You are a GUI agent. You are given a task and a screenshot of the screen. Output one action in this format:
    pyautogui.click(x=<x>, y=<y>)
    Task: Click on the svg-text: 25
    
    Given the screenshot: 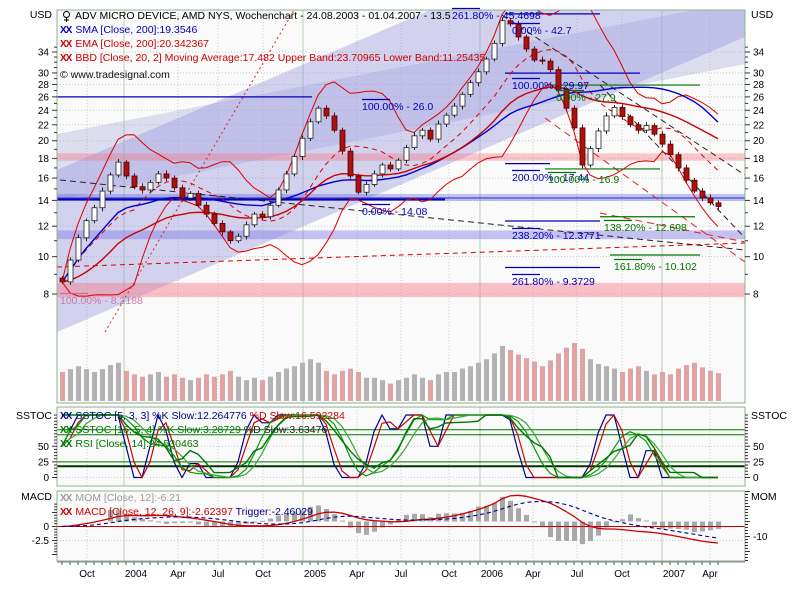 What is the action you would take?
    pyautogui.click(x=44, y=462)
    